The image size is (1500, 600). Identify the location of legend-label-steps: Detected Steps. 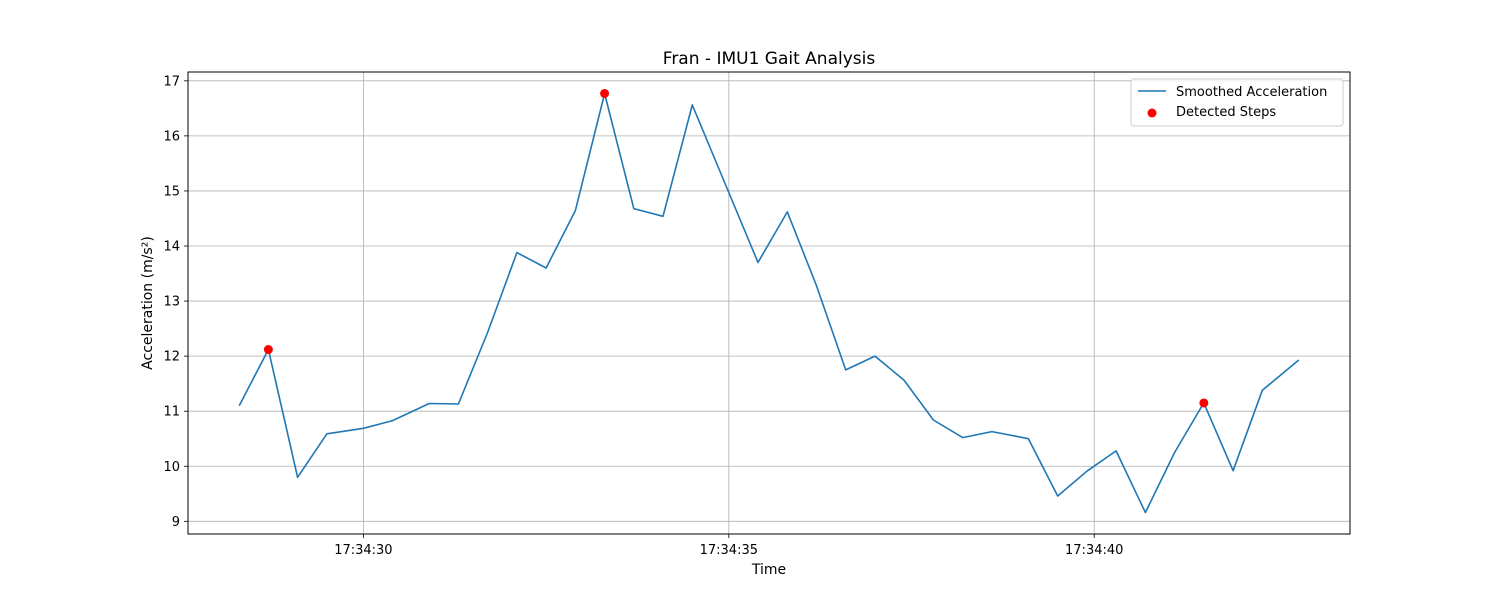
(1226, 112).